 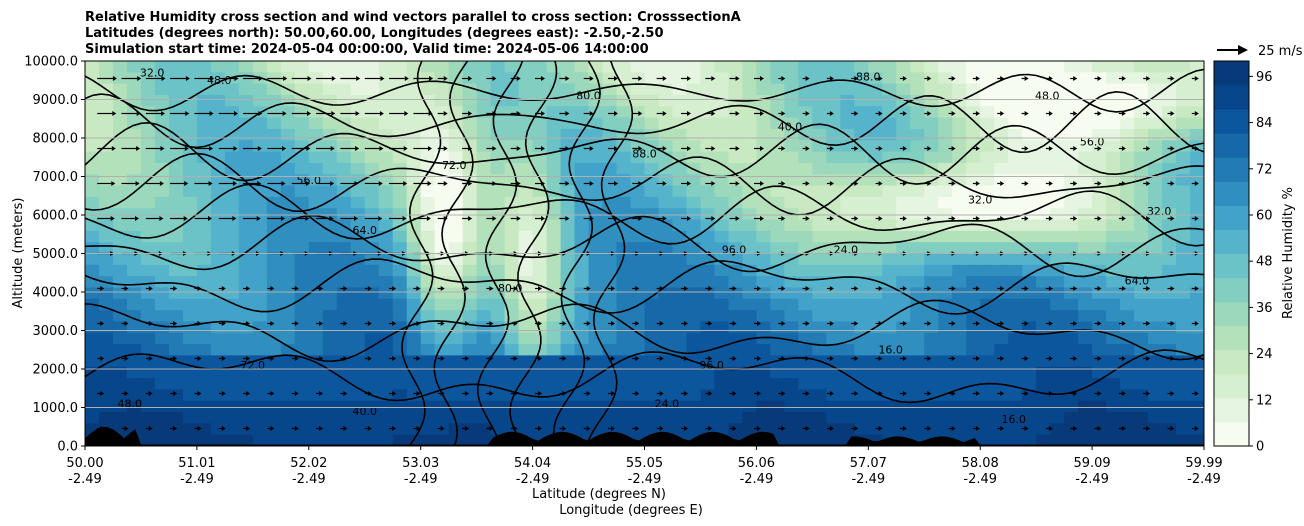 I want to click on x-tick-label-lon: -2.49, so click(x=757, y=479).